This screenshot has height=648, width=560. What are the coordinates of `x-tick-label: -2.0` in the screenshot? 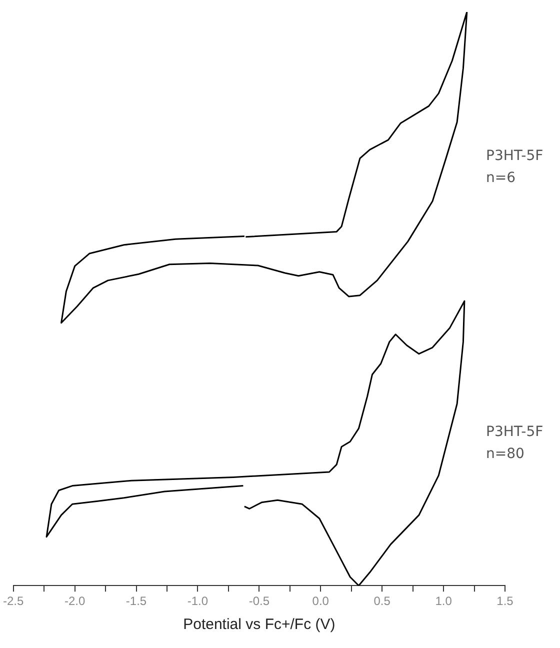 It's located at (75, 601).